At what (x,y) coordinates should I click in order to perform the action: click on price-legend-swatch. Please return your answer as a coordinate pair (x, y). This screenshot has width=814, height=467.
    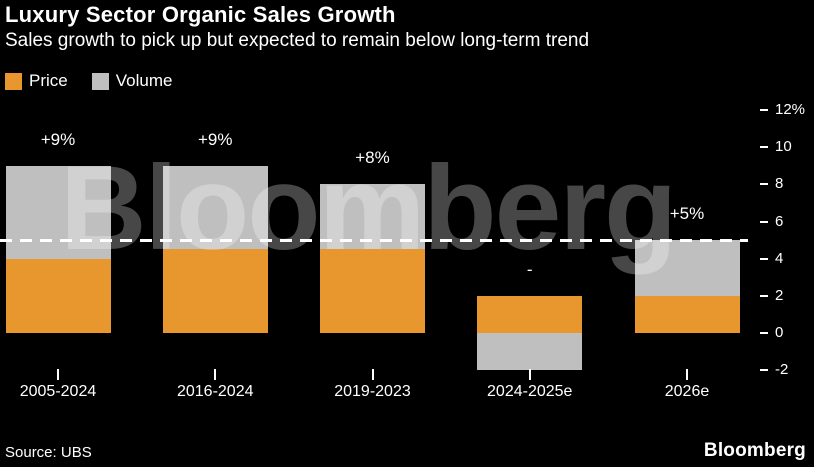
    Looking at the image, I should click on (13, 81).